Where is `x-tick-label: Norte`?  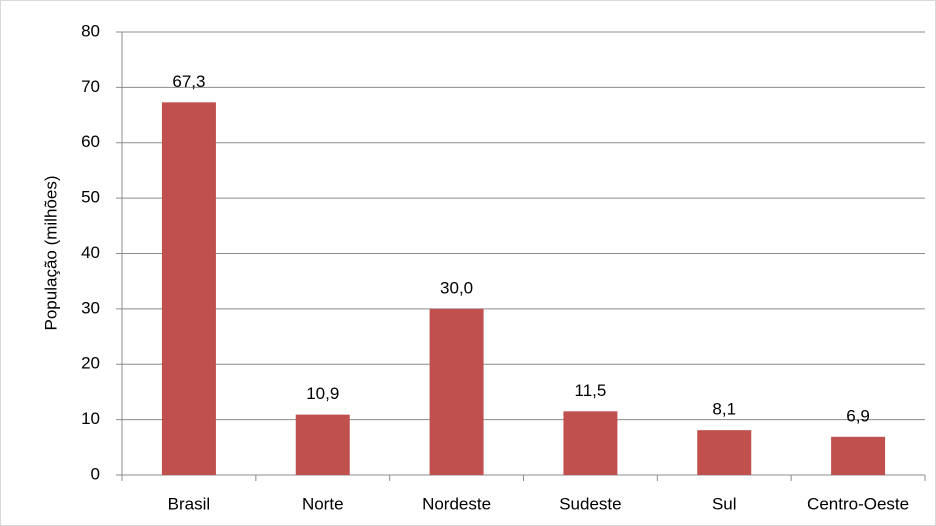
x-tick-label: Norte is located at coordinates (323, 503).